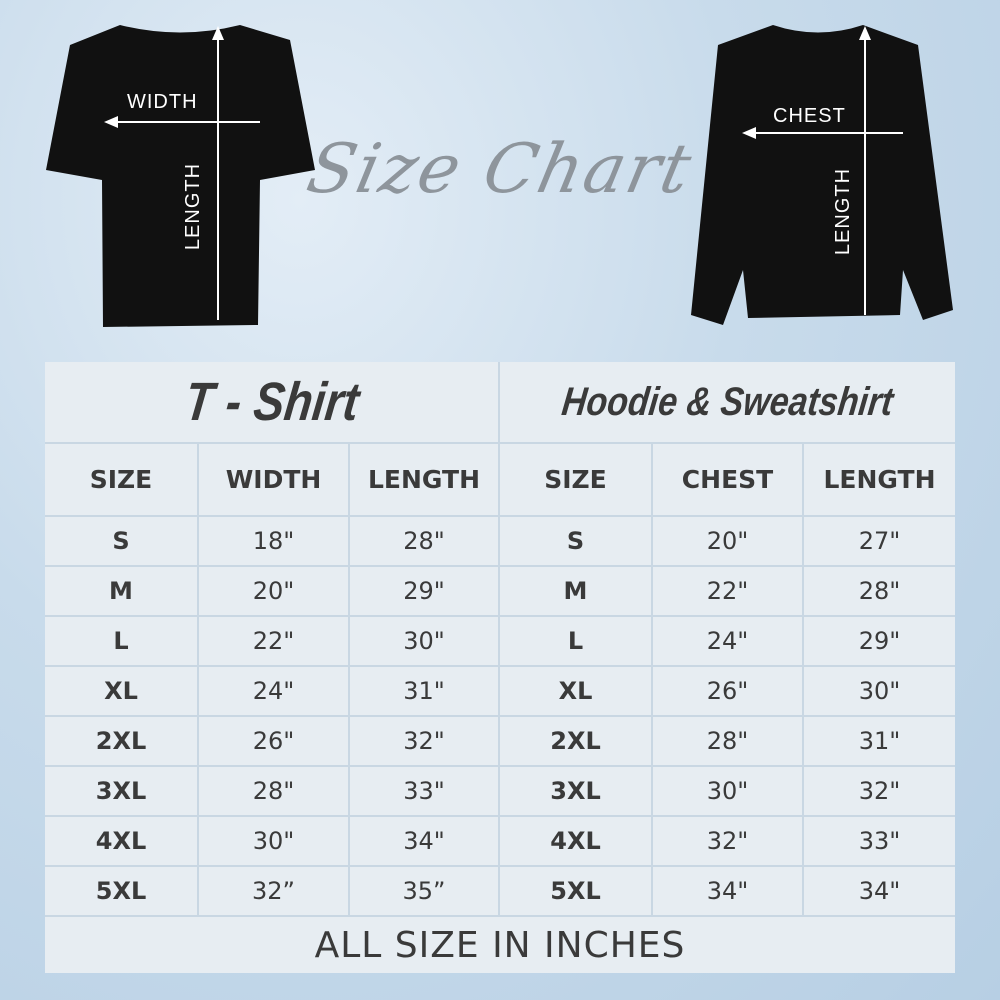 Image resolution: width=1000 pixels, height=1000 pixels. Describe the element at coordinates (727, 402) in the screenshot. I see `hoodie-header: Hoodie & Sweatshirt` at that location.